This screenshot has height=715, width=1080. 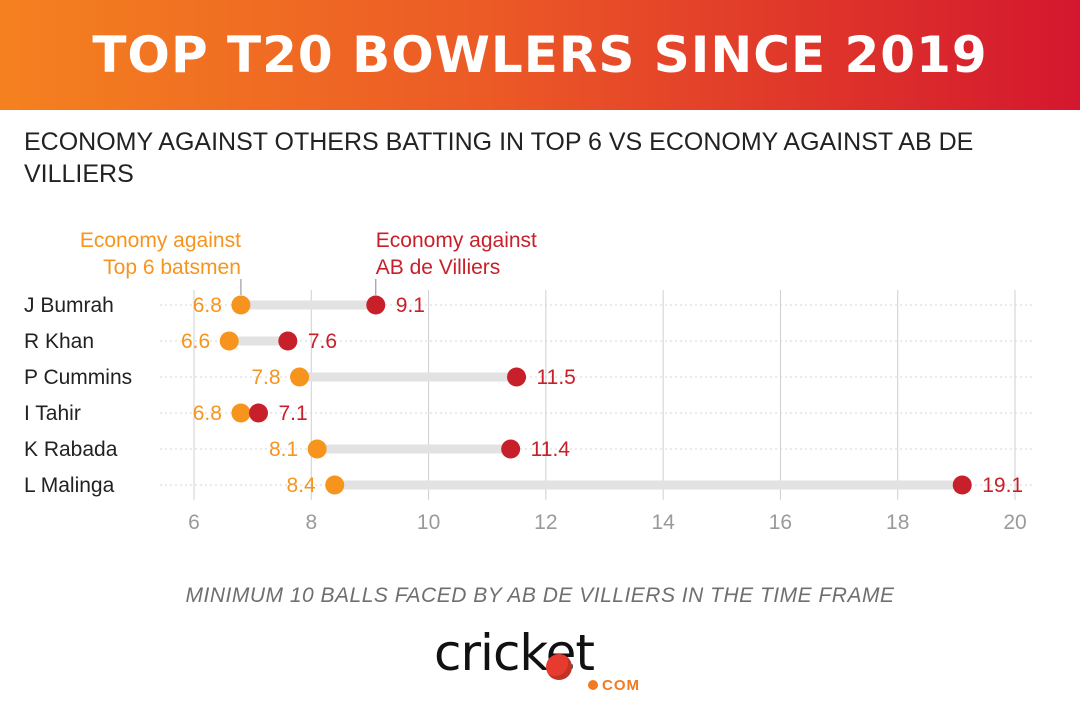 What do you see at coordinates (428, 522) in the screenshot?
I see `x-tick-label: 10` at bounding box center [428, 522].